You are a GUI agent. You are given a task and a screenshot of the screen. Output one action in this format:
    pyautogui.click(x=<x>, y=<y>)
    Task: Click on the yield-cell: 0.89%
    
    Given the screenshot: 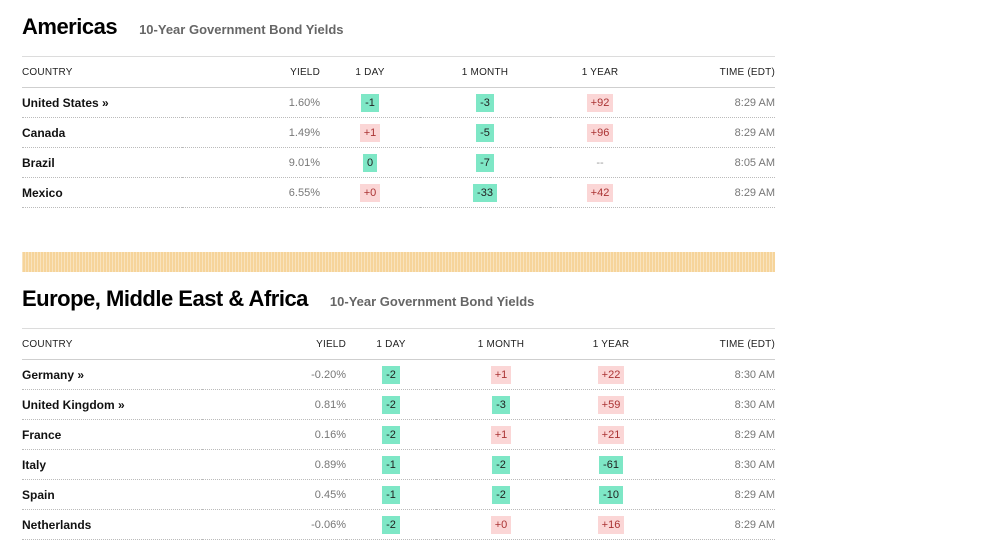 What is the action you would take?
    pyautogui.click(x=274, y=464)
    